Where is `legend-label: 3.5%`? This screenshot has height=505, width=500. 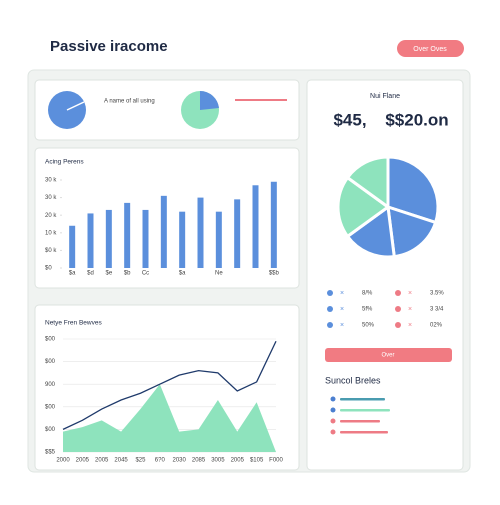 legend-label: 3.5% is located at coordinates (437, 294).